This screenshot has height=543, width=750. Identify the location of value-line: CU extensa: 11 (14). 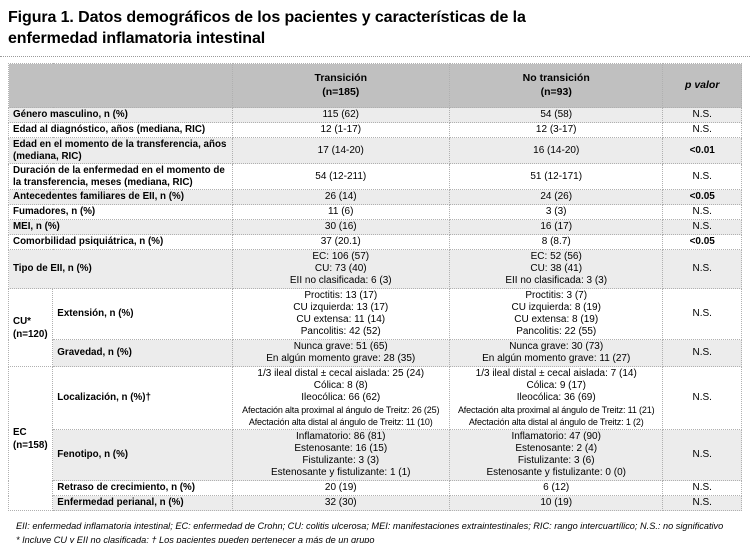
(341, 320).